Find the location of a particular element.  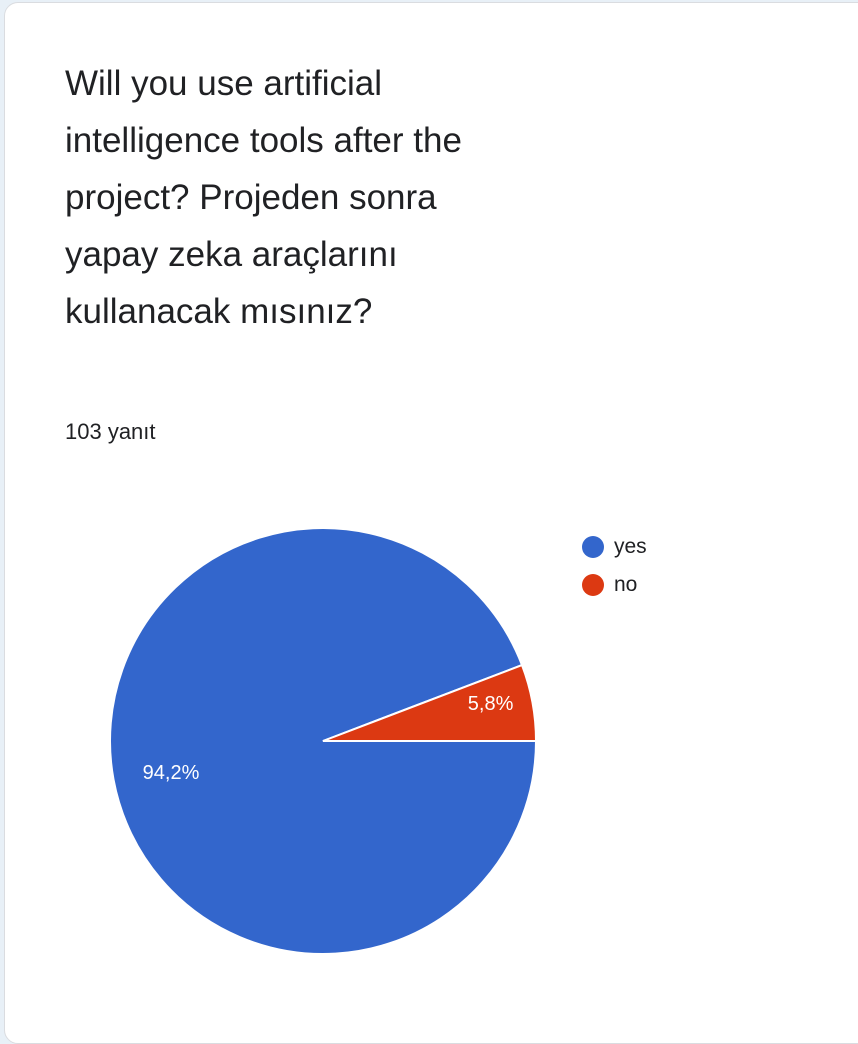

legend: yes no is located at coordinates (614, 566).